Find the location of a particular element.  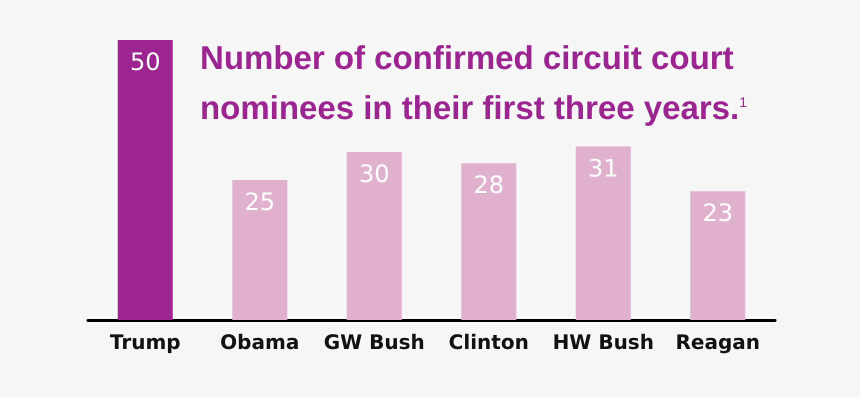

x-tick-label: Obama is located at coordinates (260, 342).